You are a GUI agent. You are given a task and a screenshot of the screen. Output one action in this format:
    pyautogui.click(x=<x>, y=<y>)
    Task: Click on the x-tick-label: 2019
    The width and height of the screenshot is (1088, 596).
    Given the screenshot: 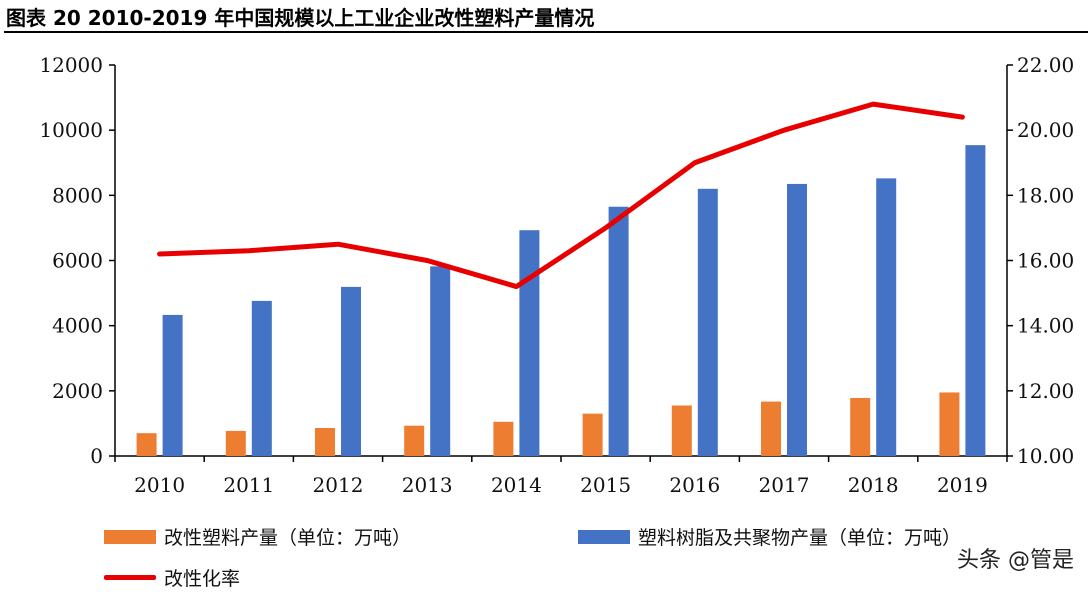 What is the action you would take?
    pyautogui.click(x=962, y=485)
    